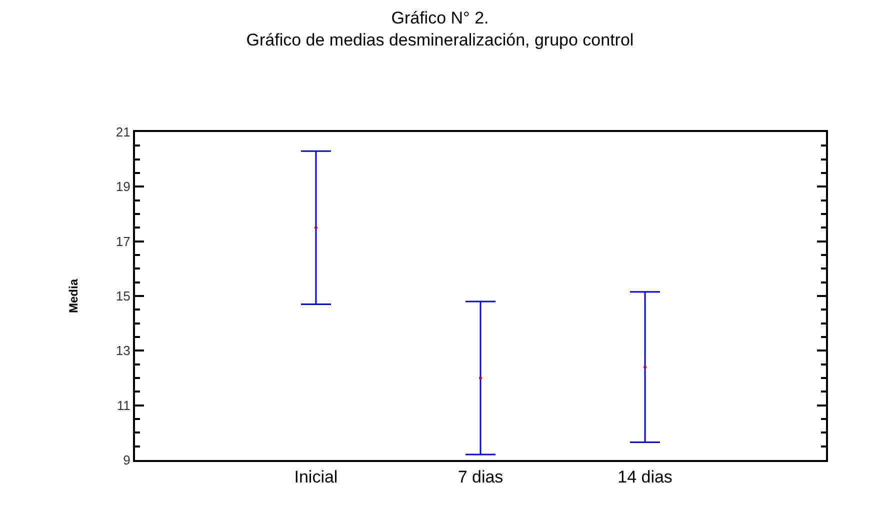 The height and width of the screenshot is (521, 880). What do you see at coordinates (123, 241) in the screenshot?
I see `y-tick-label: 17` at bounding box center [123, 241].